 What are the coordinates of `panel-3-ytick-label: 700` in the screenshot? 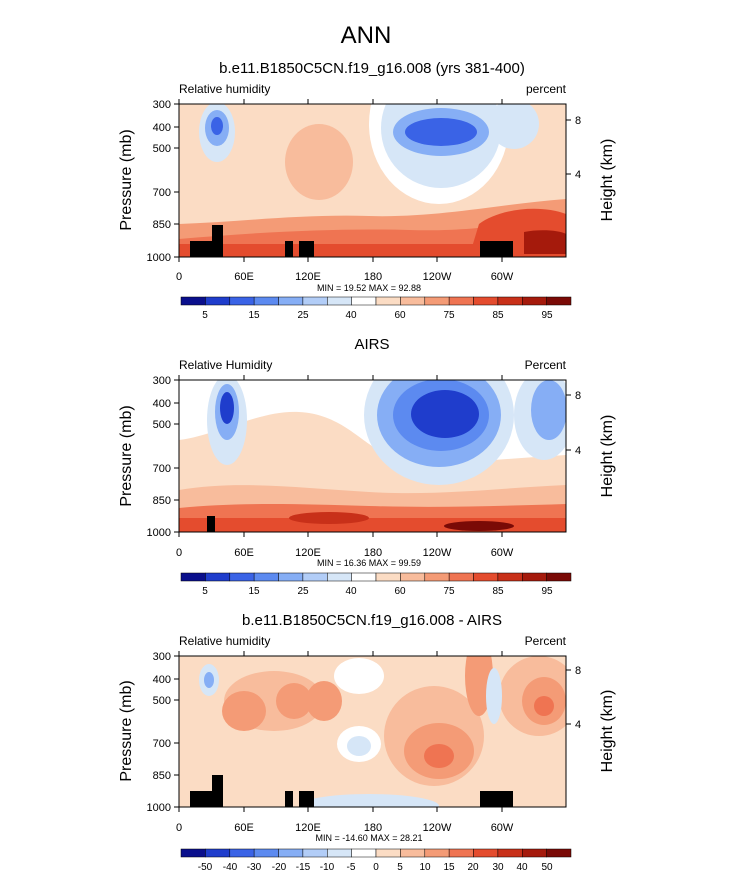 It's located at (162, 744).